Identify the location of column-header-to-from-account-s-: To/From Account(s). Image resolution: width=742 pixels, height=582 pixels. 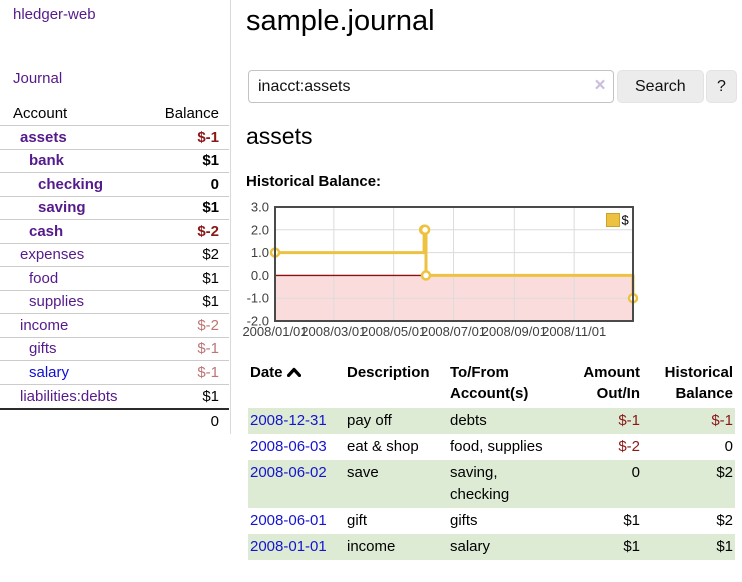
(489, 383).